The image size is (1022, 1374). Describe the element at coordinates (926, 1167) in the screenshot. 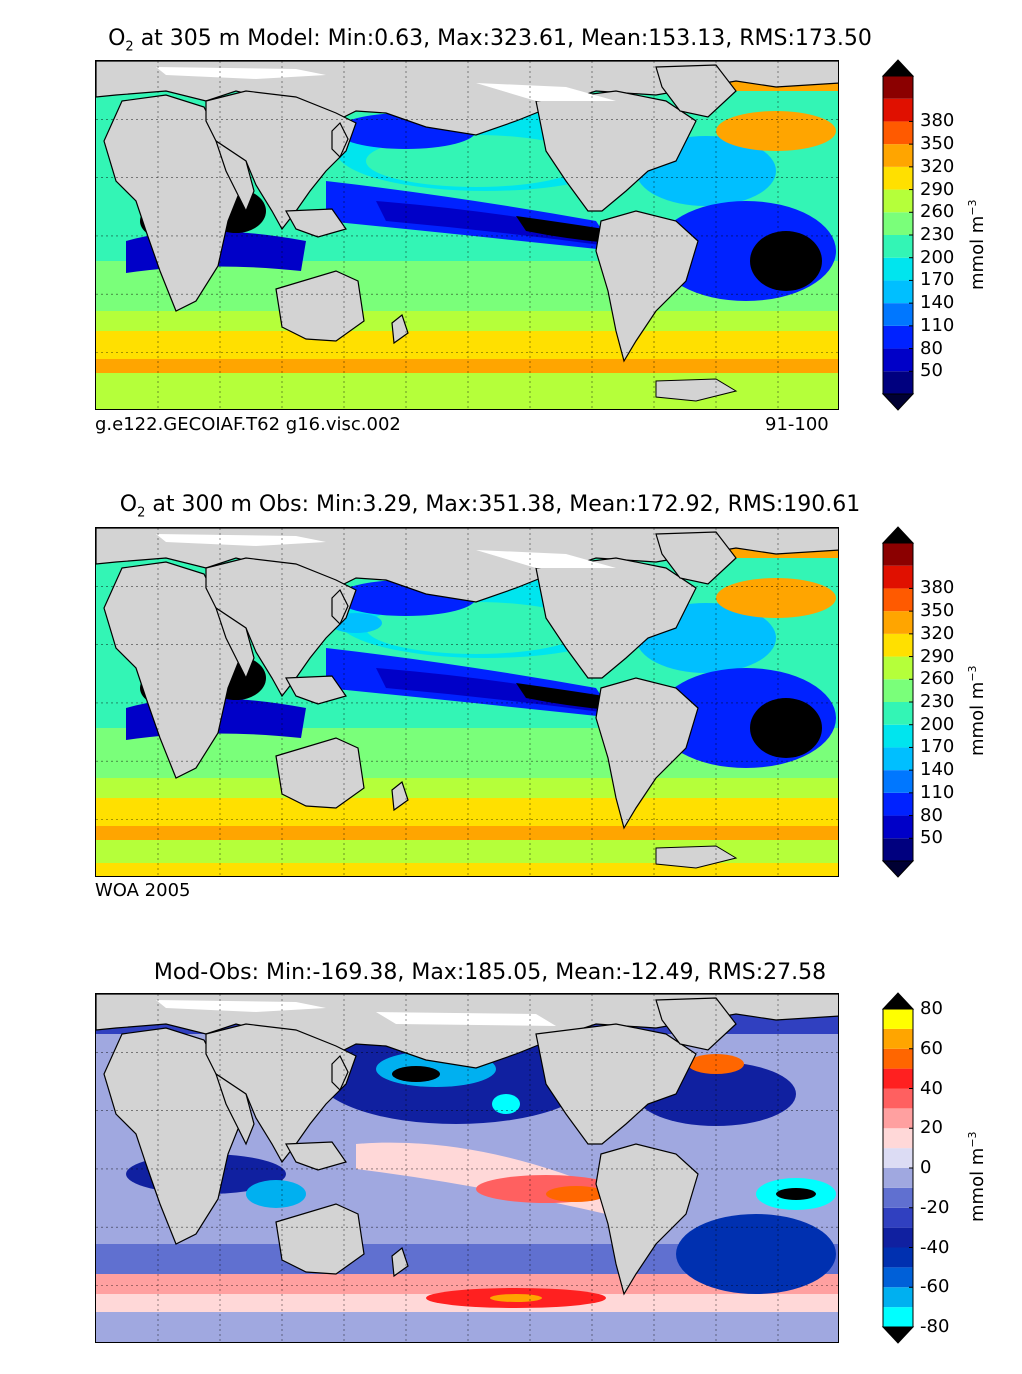

I see `colorbar-tick-label: 0` at that location.